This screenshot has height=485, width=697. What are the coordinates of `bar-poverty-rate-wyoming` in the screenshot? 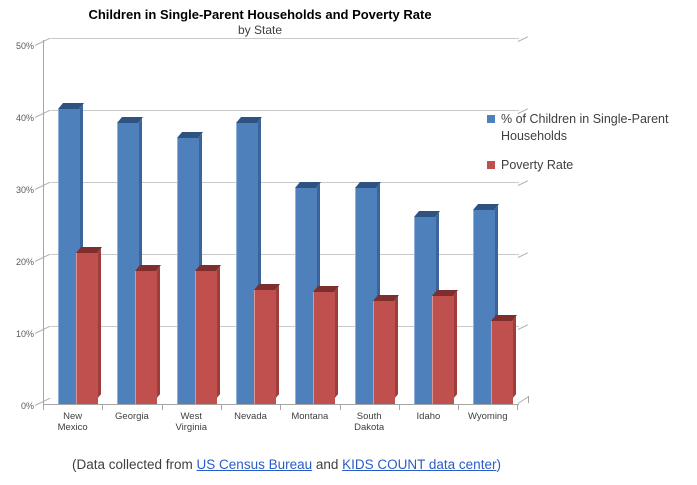 It's located at (502, 362).